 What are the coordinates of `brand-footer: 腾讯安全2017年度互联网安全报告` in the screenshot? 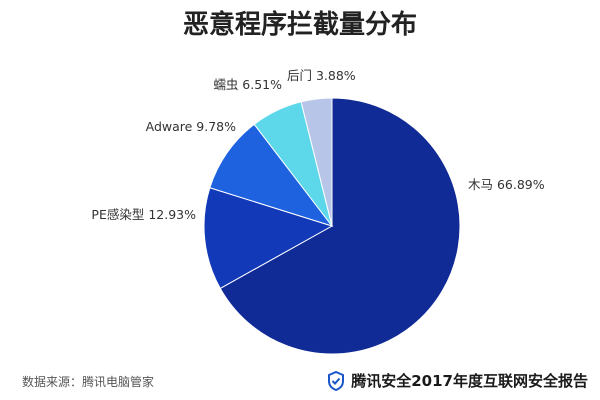 It's located at (457, 380).